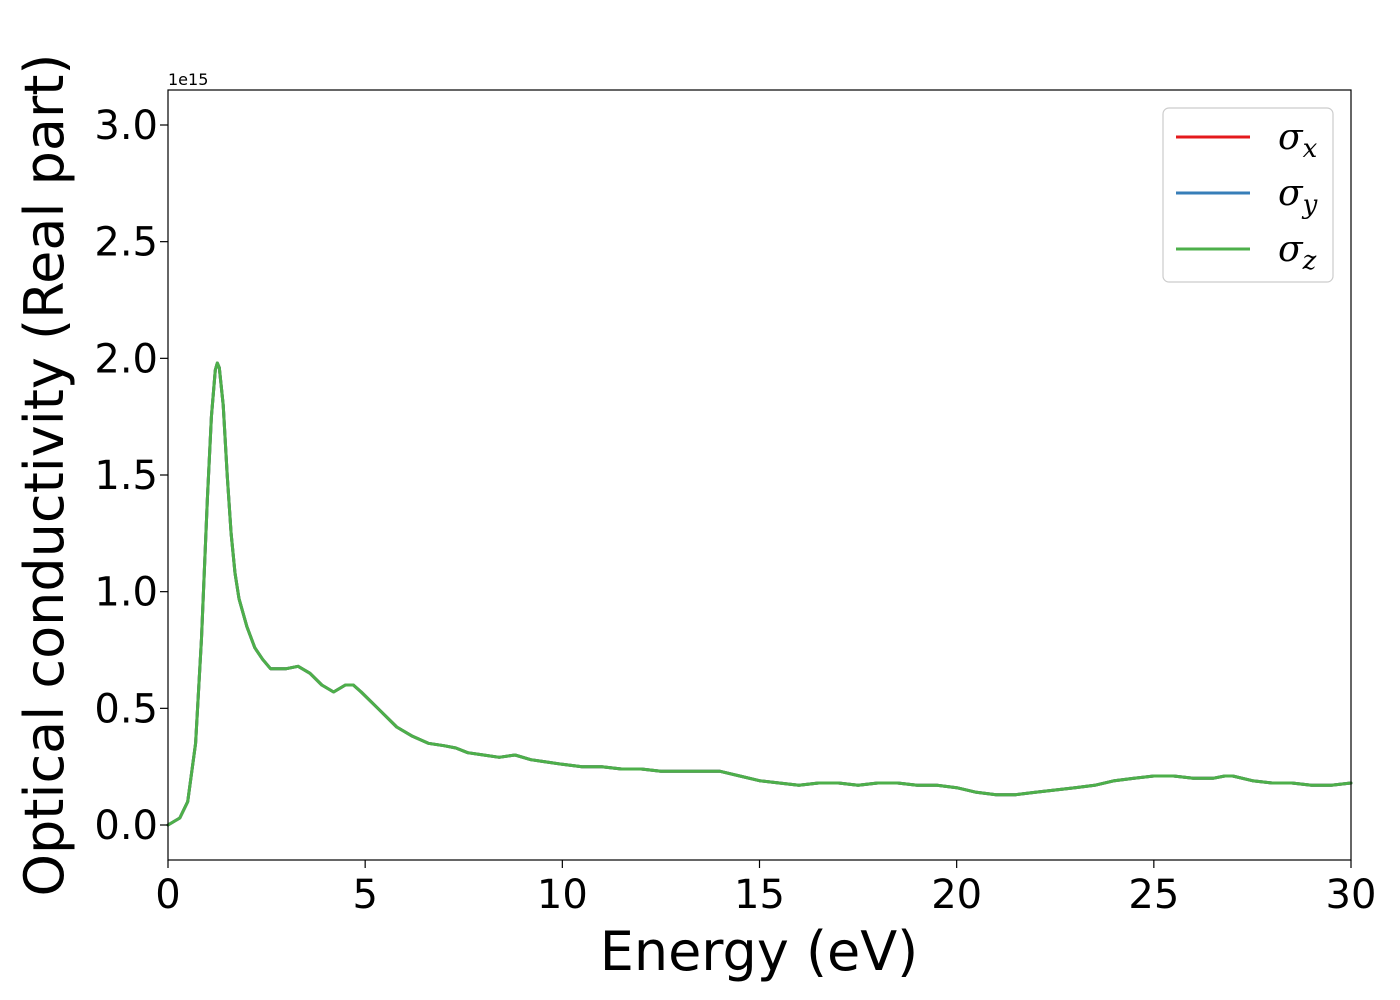 Image resolution: width=1400 pixels, height=1000 pixels. Describe the element at coordinates (1153, 895) in the screenshot. I see `x-tick-label: 25` at that location.